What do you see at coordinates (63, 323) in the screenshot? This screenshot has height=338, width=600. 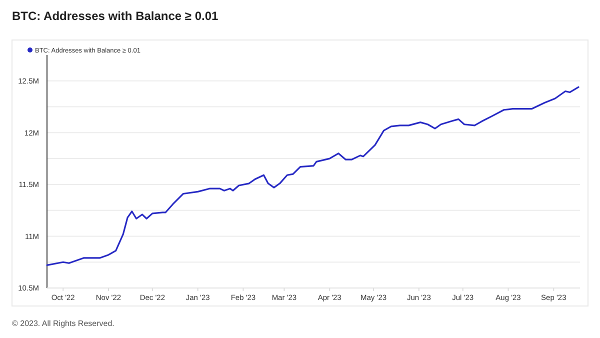 I see `text: © 2023. All Rights Reserved.` at bounding box center [63, 323].